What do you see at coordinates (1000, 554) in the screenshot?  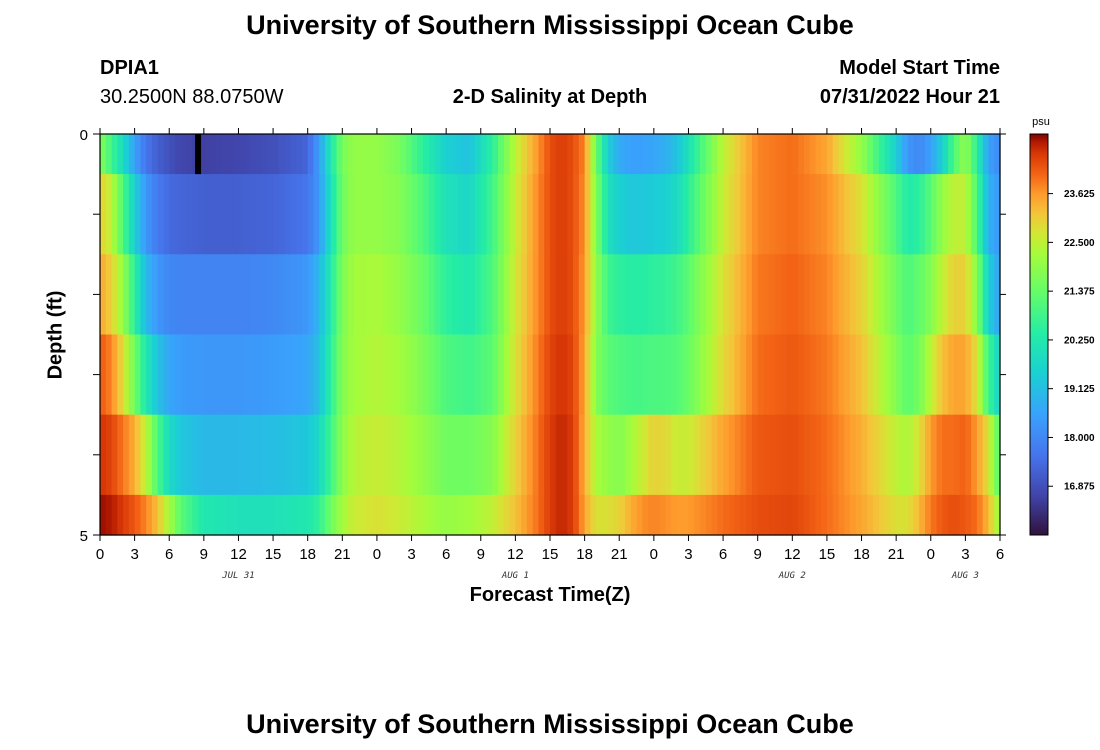 I see `x-tick-label: 6` at bounding box center [1000, 554].